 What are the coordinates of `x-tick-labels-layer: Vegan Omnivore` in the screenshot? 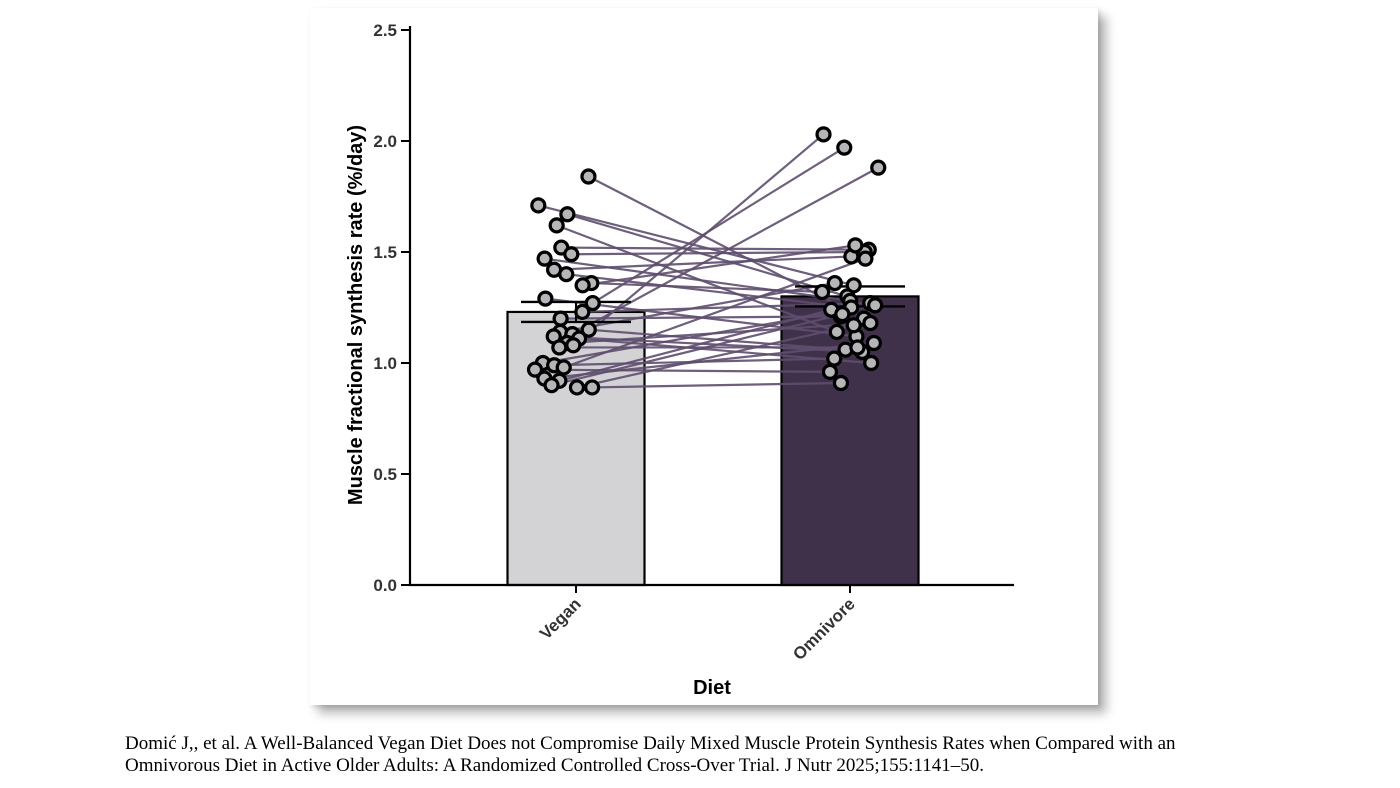 It's located at (697, 629).